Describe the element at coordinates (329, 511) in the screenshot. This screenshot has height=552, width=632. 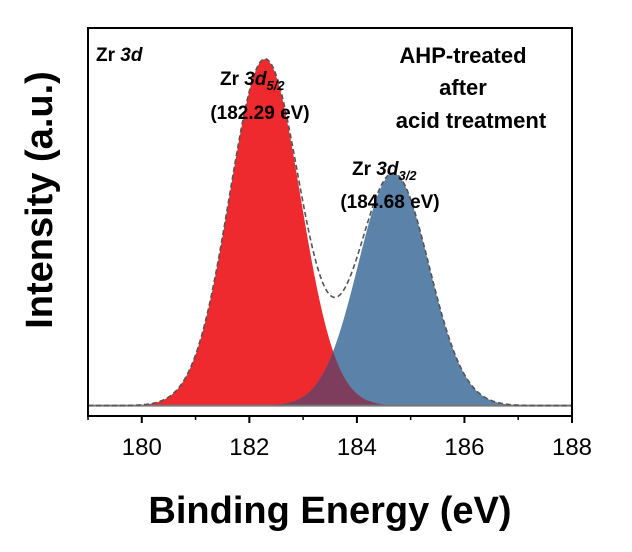
I see `x-axis-label: Binding Energy (eV)` at that location.